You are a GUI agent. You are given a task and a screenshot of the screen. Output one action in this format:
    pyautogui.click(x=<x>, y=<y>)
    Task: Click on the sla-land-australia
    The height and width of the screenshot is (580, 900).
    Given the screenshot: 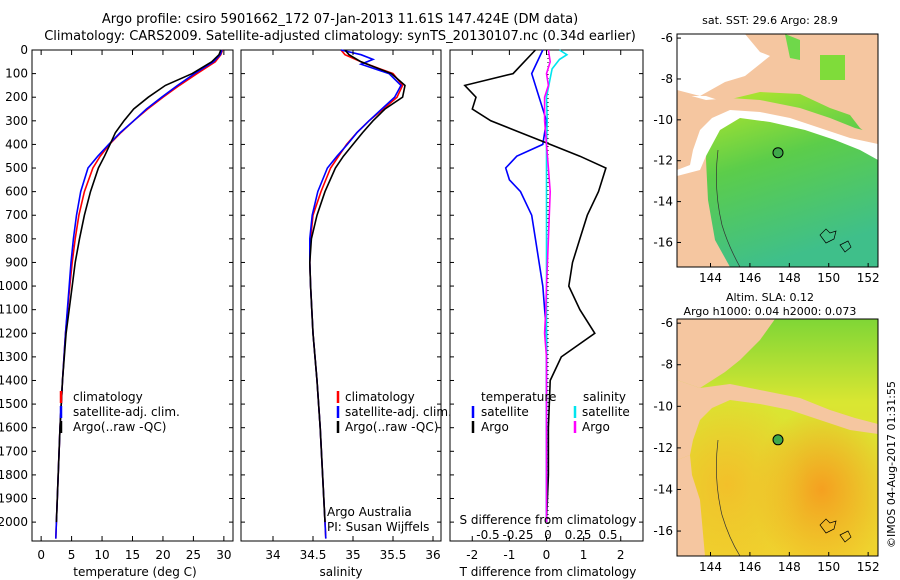 What is the action you would take?
    pyautogui.click(x=691, y=505)
    